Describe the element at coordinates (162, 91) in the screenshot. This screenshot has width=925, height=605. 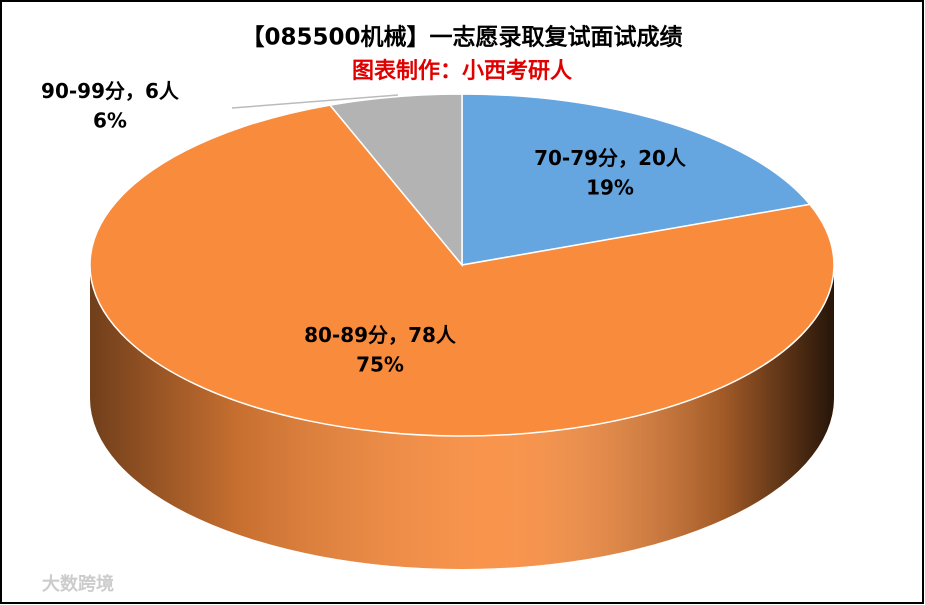
I see `value-label: 6人` at that location.